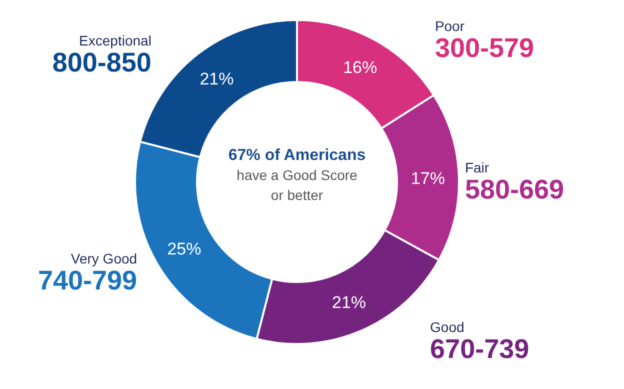 This screenshot has width=624, height=389. I want to click on data-label: 17%, so click(427, 178).